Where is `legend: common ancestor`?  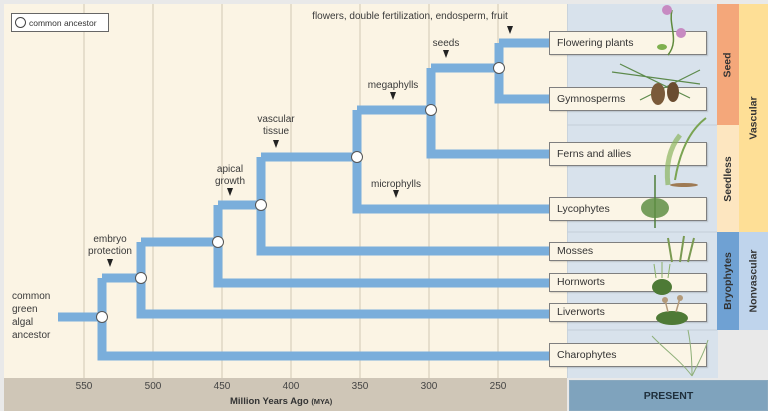 legend: common ancestor is located at coordinates (60, 22).